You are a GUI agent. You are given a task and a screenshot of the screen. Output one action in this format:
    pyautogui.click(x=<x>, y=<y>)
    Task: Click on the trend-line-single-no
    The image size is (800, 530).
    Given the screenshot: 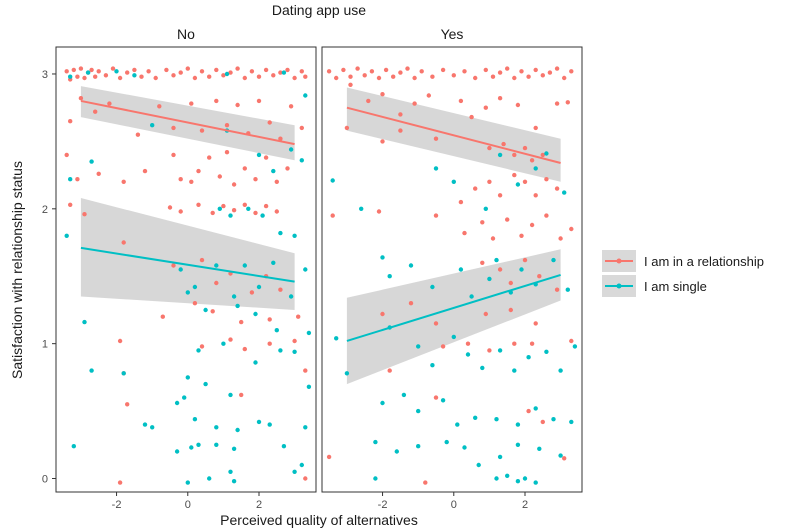 What is the action you would take?
    pyautogui.click(x=187, y=264)
    